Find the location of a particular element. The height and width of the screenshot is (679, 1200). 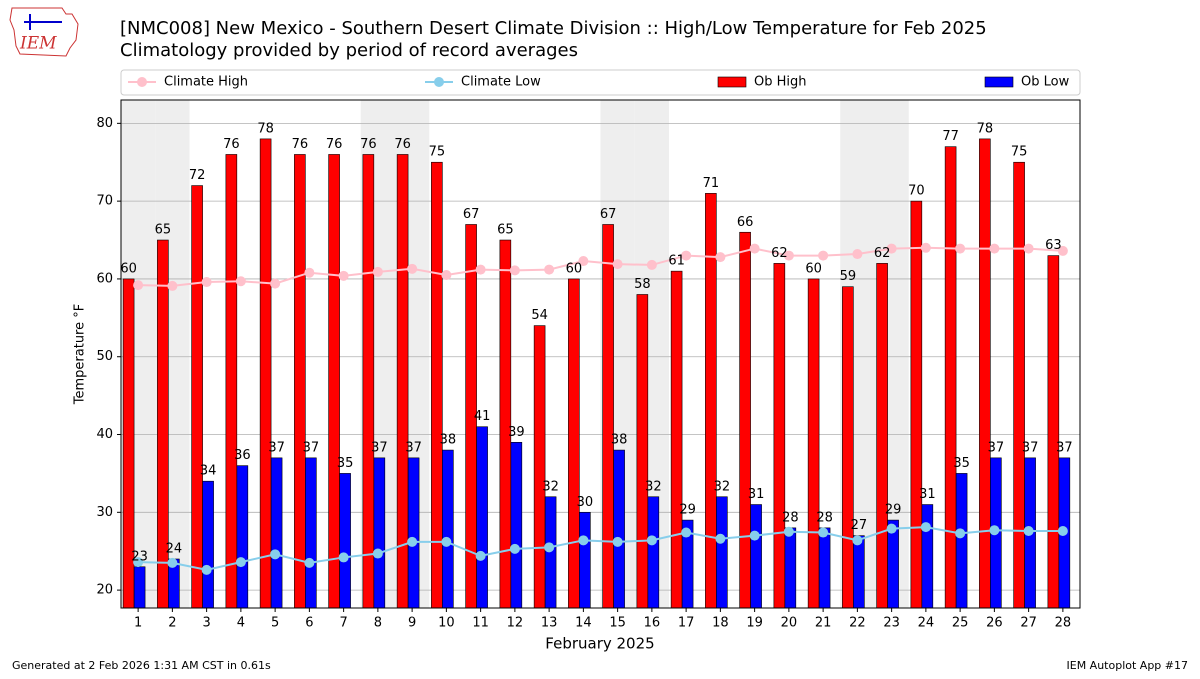

data-label: 62 is located at coordinates (779, 253).